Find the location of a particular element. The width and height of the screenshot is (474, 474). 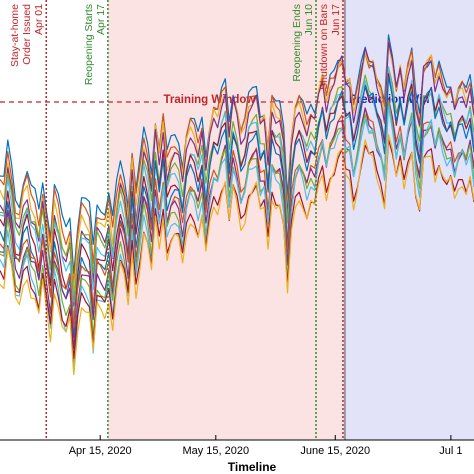

x-tick-label-0: Apr 15, 2020 is located at coordinates (100, 451).